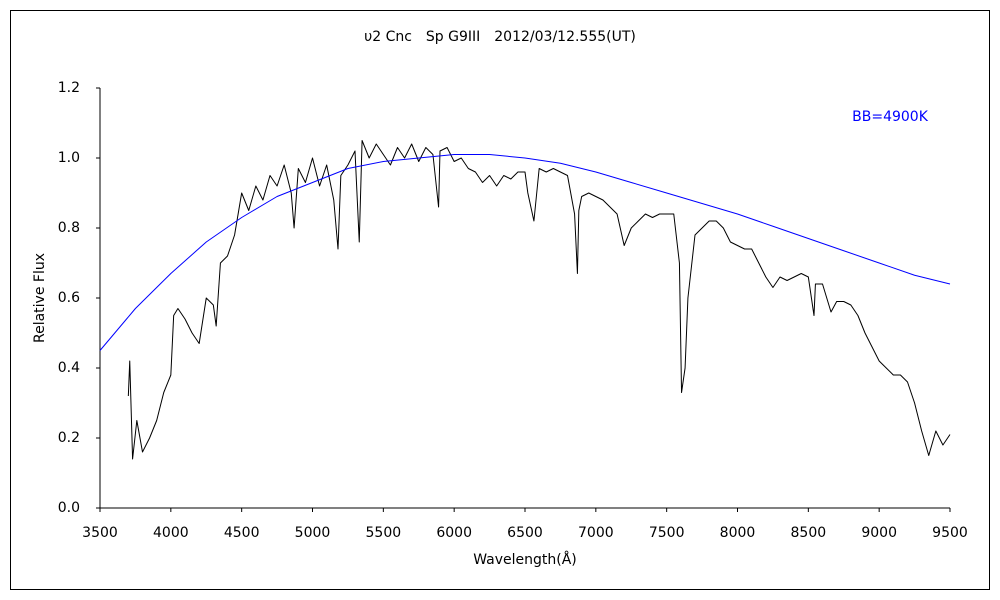  I want to click on x-tick-label: 9500, so click(950, 533).